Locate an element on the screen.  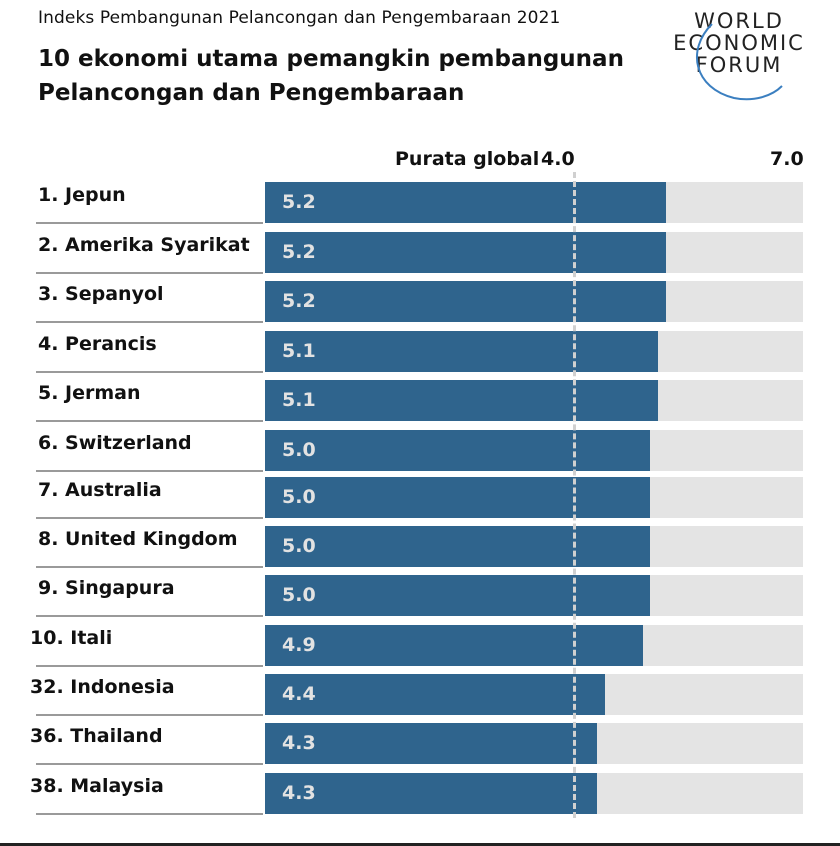
table-row: 36. Thailand 4.3 is located at coordinates (420, 744).